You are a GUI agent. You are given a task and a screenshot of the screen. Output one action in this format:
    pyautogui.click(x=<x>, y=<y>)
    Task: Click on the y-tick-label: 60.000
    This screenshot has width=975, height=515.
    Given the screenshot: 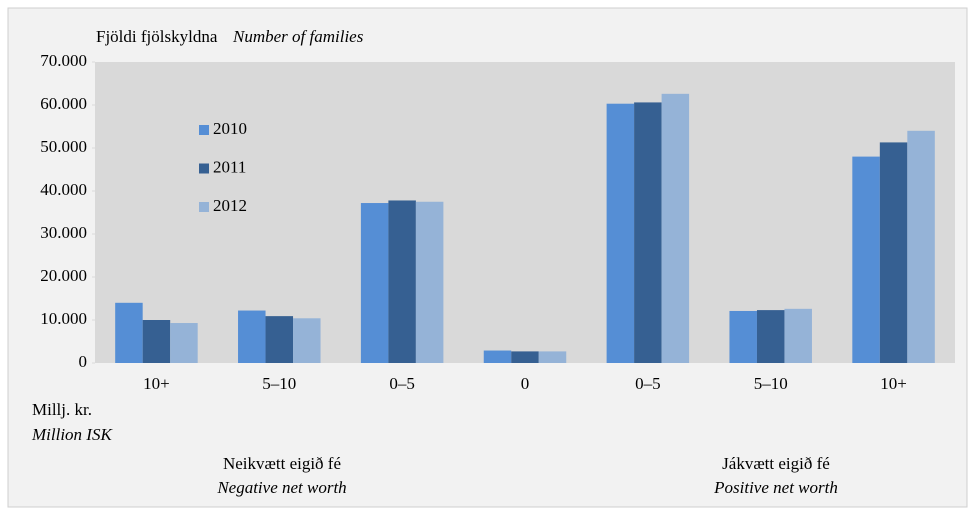 What is the action you would take?
    pyautogui.click(x=63, y=103)
    